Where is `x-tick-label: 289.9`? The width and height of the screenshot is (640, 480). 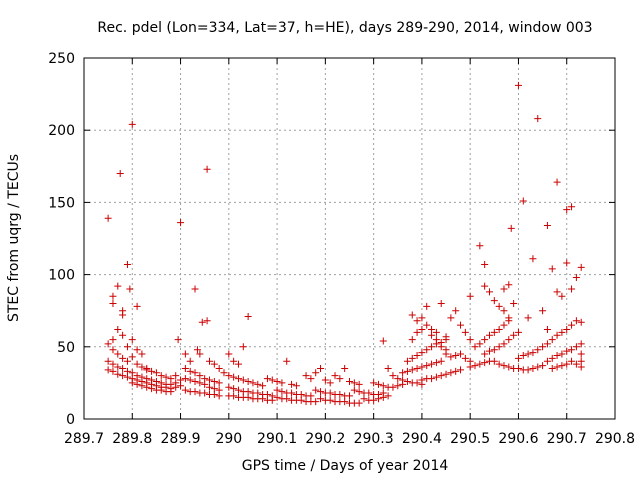
x-tick-label: 289.9 is located at coordinates (180, 439).